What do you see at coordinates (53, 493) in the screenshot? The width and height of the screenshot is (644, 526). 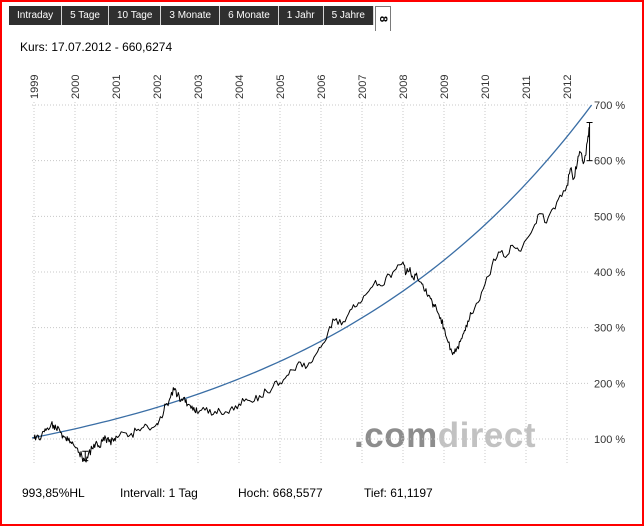 I see `footer-change: 993,85%HL` at bounding box center [53, 493].